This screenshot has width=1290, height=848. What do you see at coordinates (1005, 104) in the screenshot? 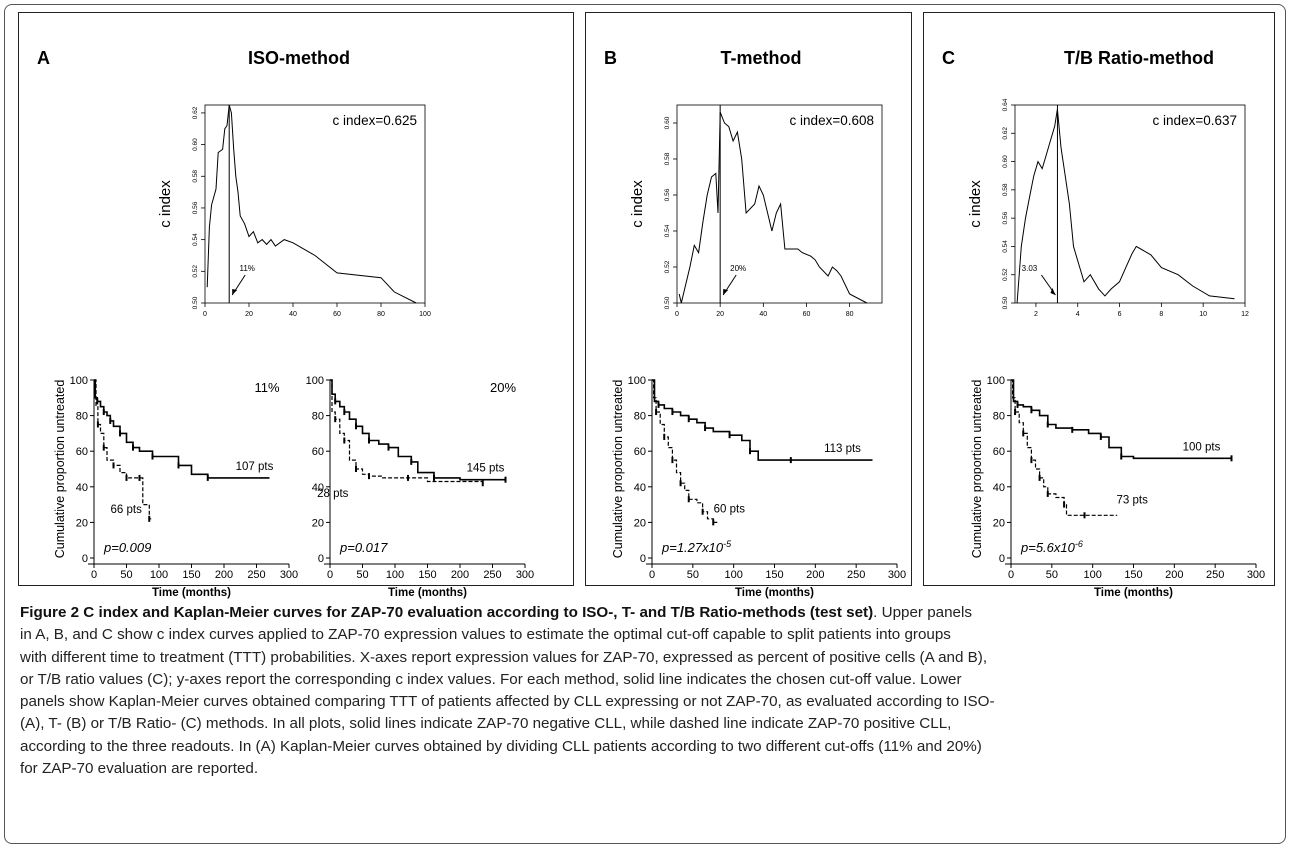
I see `y-tick-label: 0.64` at bounding box center [1005, 104].